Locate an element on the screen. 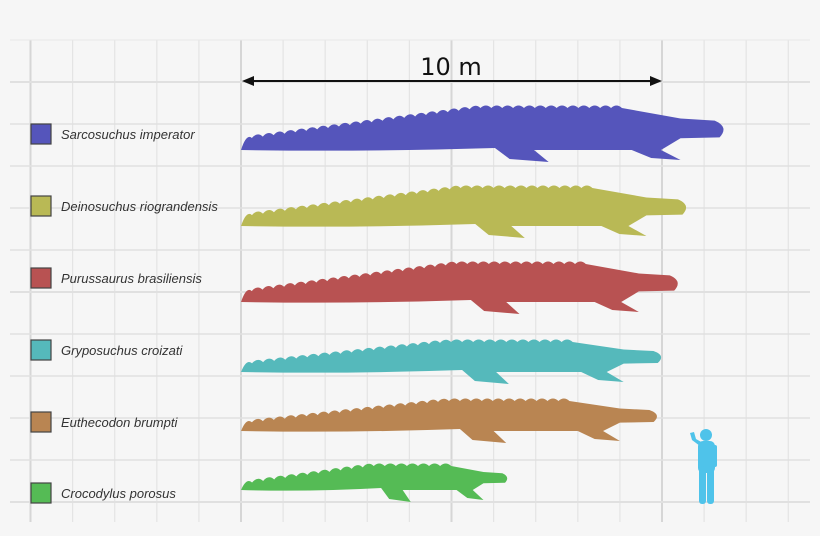  human-arm is located at coordinates (715, 456).